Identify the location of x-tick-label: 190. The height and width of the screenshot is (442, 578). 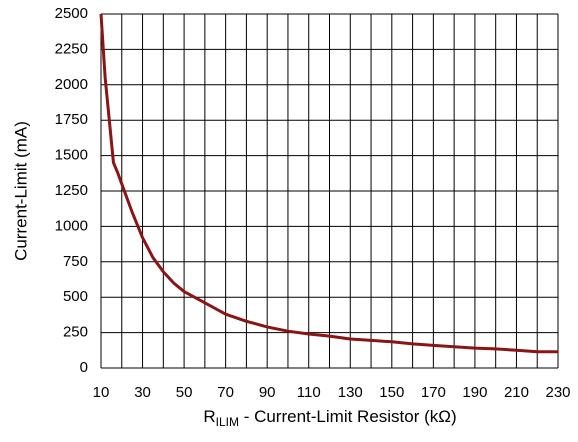
(474, 392).